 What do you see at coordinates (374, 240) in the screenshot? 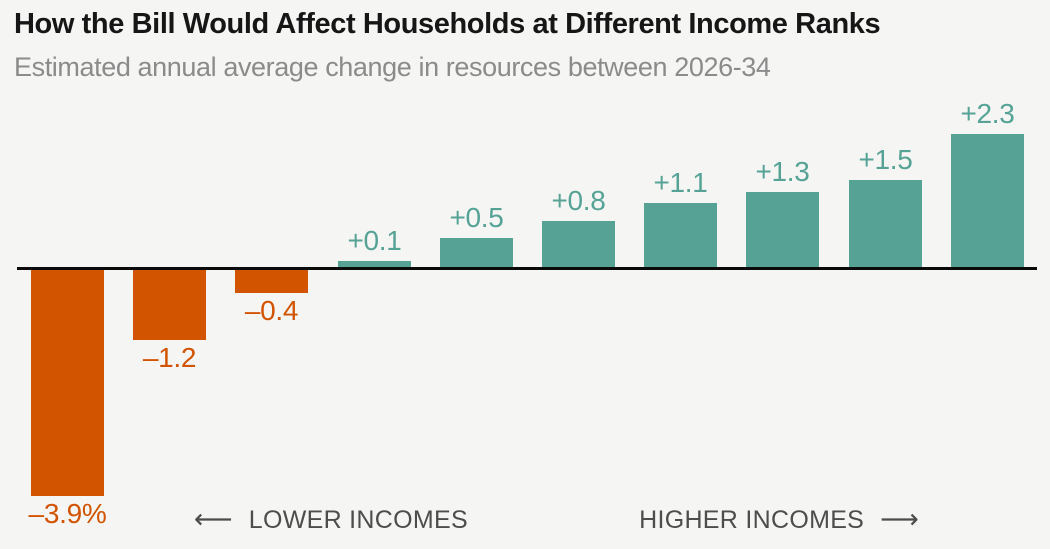
I see `bar-value-label: +0.1` at bounding box center [374, 240].